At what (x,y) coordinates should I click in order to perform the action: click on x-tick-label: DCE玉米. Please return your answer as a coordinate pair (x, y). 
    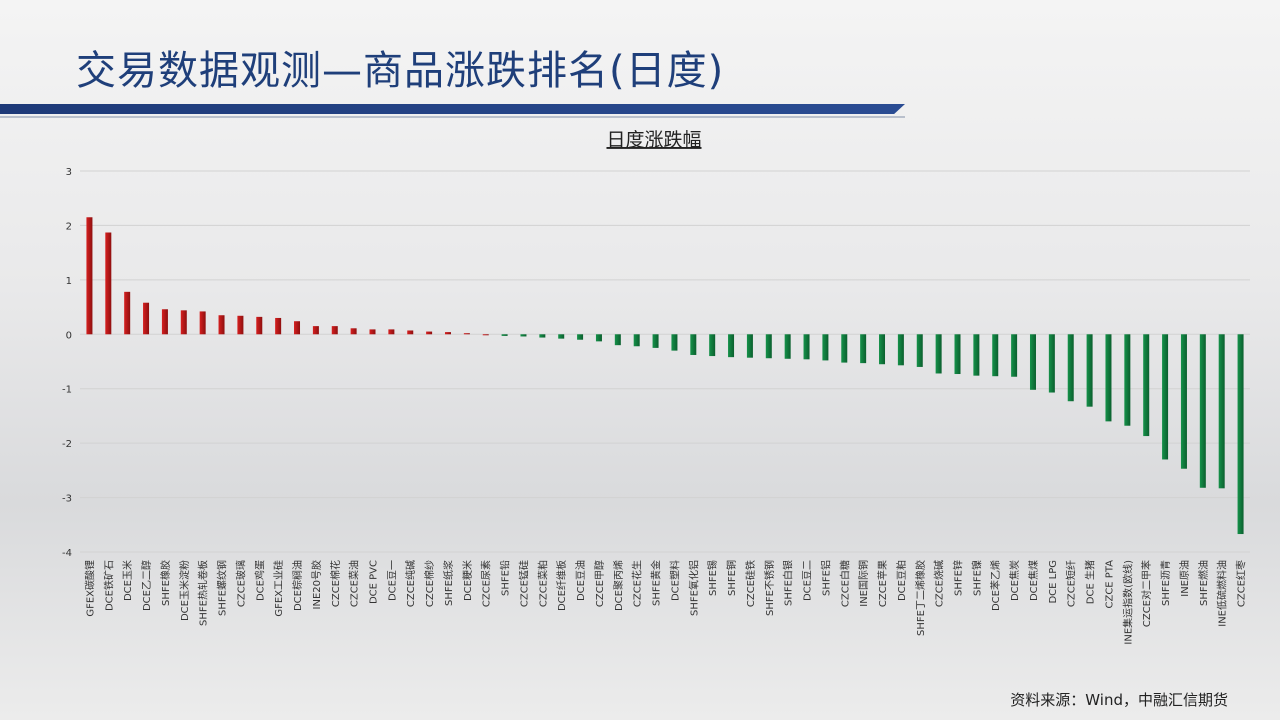
    Looking at the image, I should click on (127, 580).